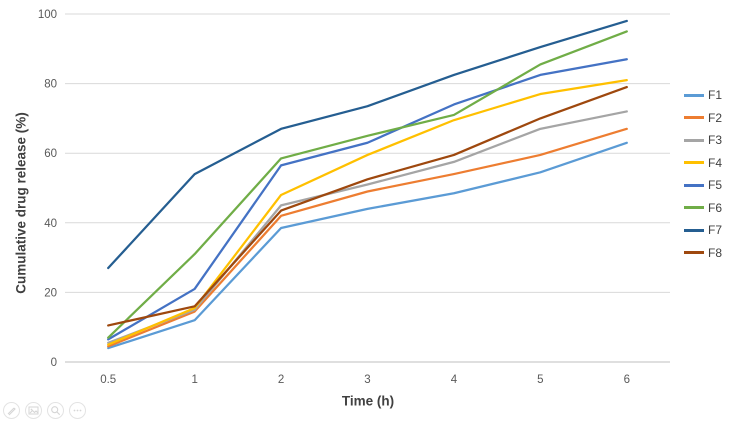 Image resolution: width=747 pixels, height=421 pixels. I want to click on x-tick-label: 6, so click(627, 380).